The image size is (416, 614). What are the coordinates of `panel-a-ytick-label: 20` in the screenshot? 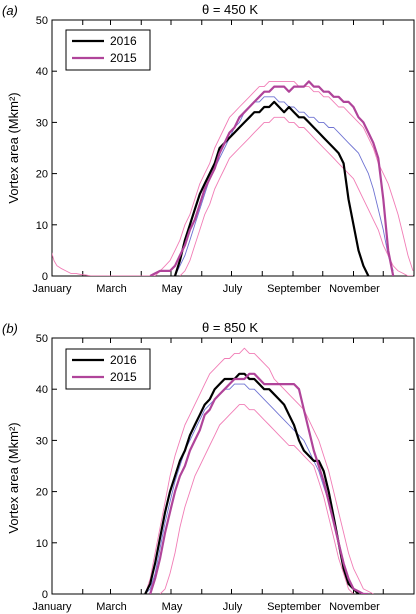 It's located at (42, 175).